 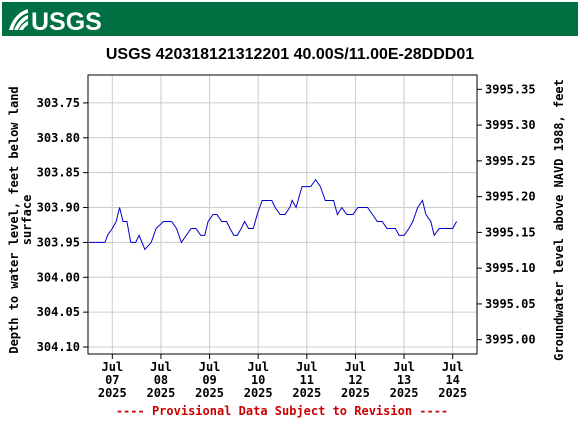 I want to click on x-tick-label: 12, so click(x=355, y=380).